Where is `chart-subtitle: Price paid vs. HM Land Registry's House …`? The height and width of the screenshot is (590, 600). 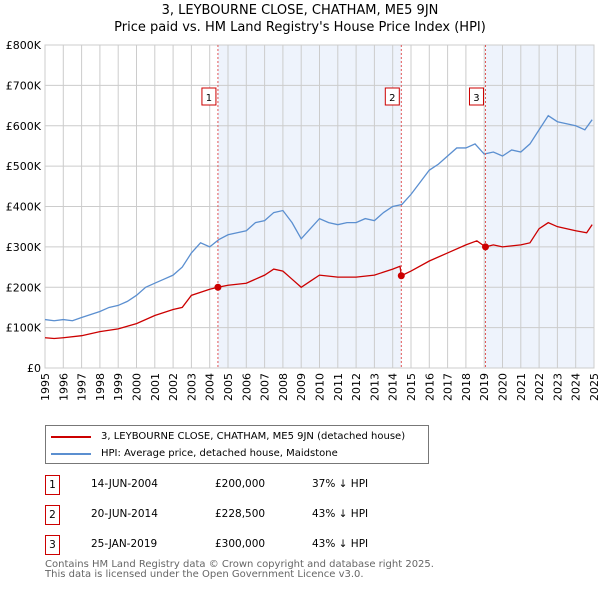
chart-subtitle: Price paid vs. HM Land Registry's House … is located at coordinates (300, 27).